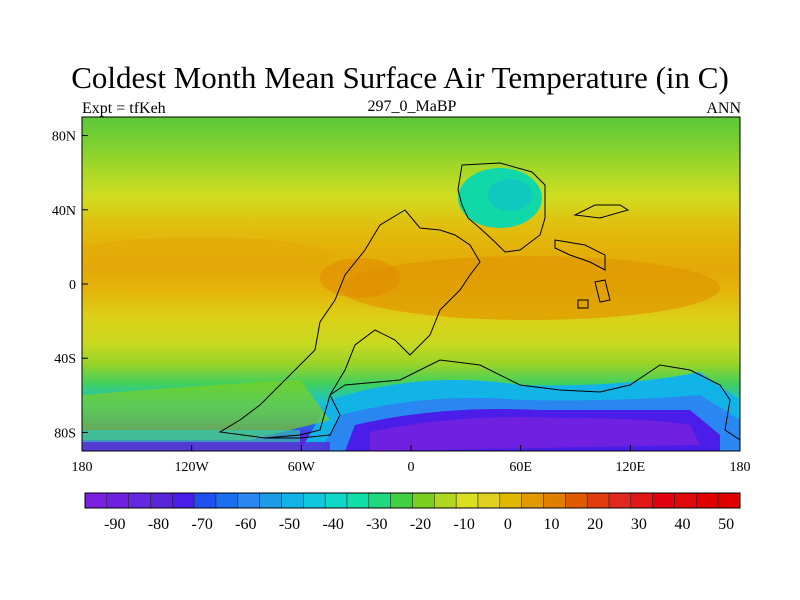 This screenshot has width=800, height=600. What do you see at coordinates (158, 524) in the screenshot?
I see `colorbar-label-1: -80` at bounding box center [158, 524].